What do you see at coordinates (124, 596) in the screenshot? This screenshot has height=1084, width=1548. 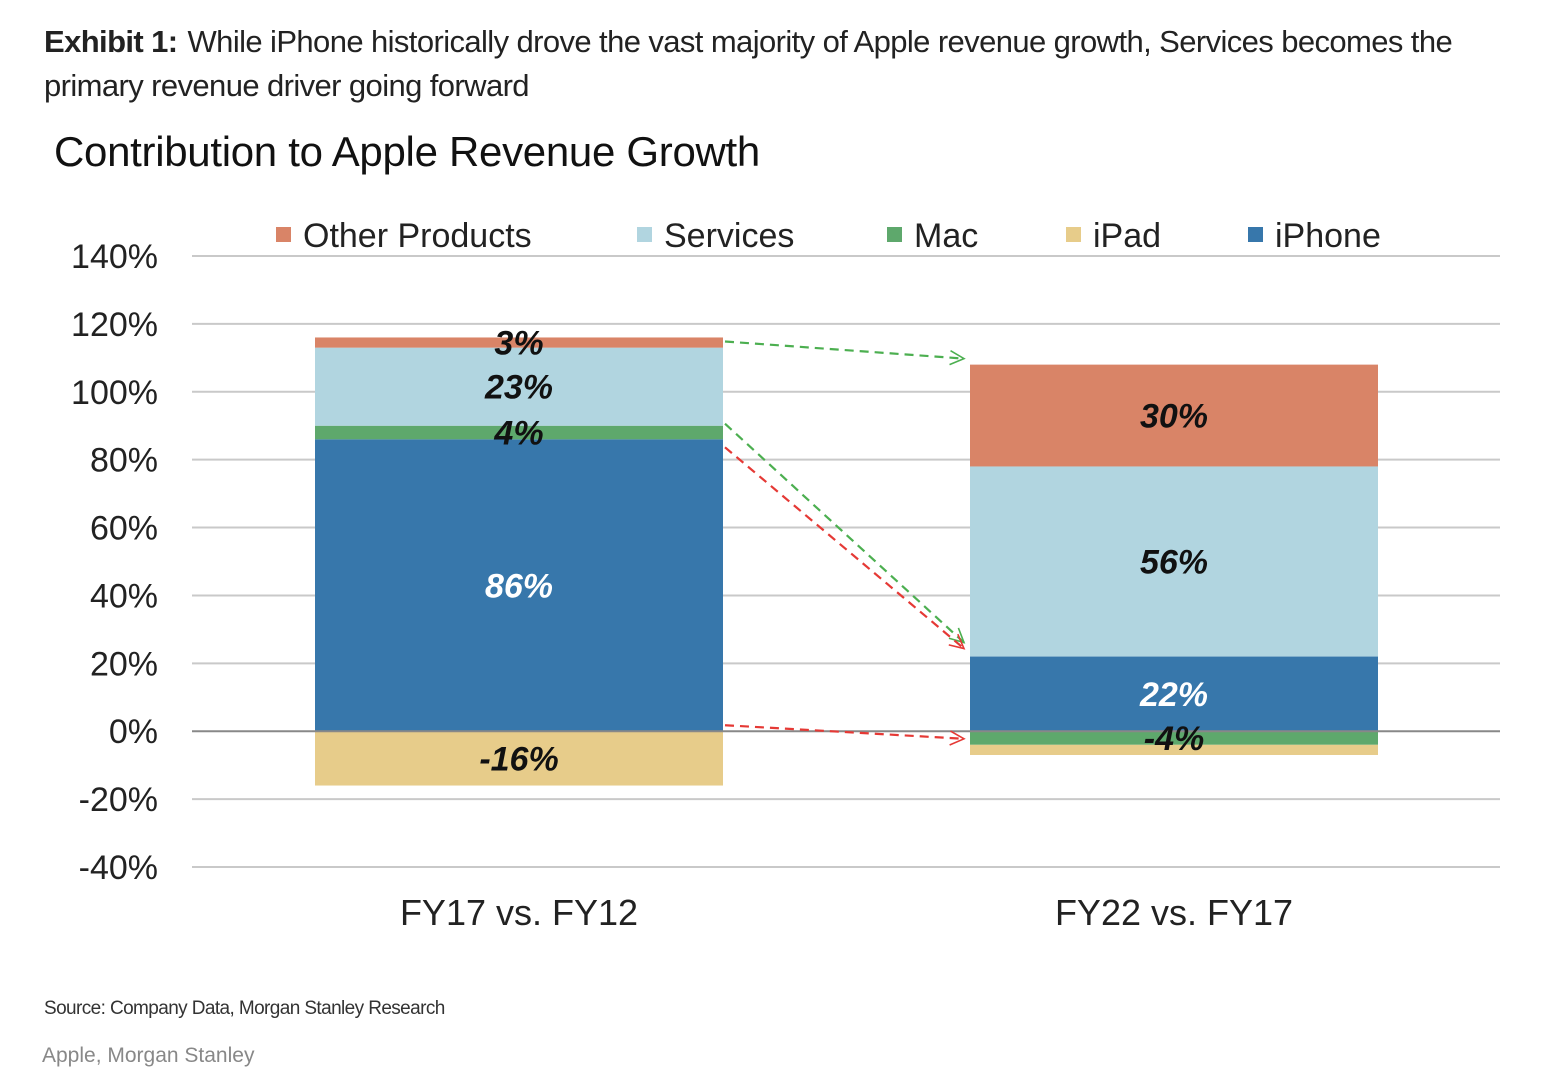 I see `y-tick-label: 40%` at bounding box center [124, 596].